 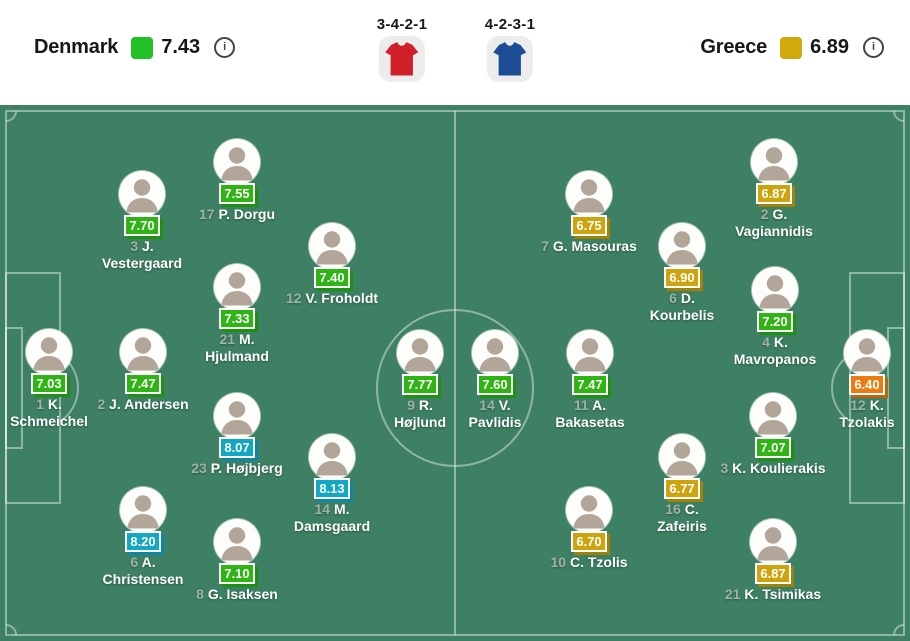 What do you see at coordinates (682, 488) in the screenshot?
I see `player-rating-badge: 6.77` at bounding box center [682, 488].